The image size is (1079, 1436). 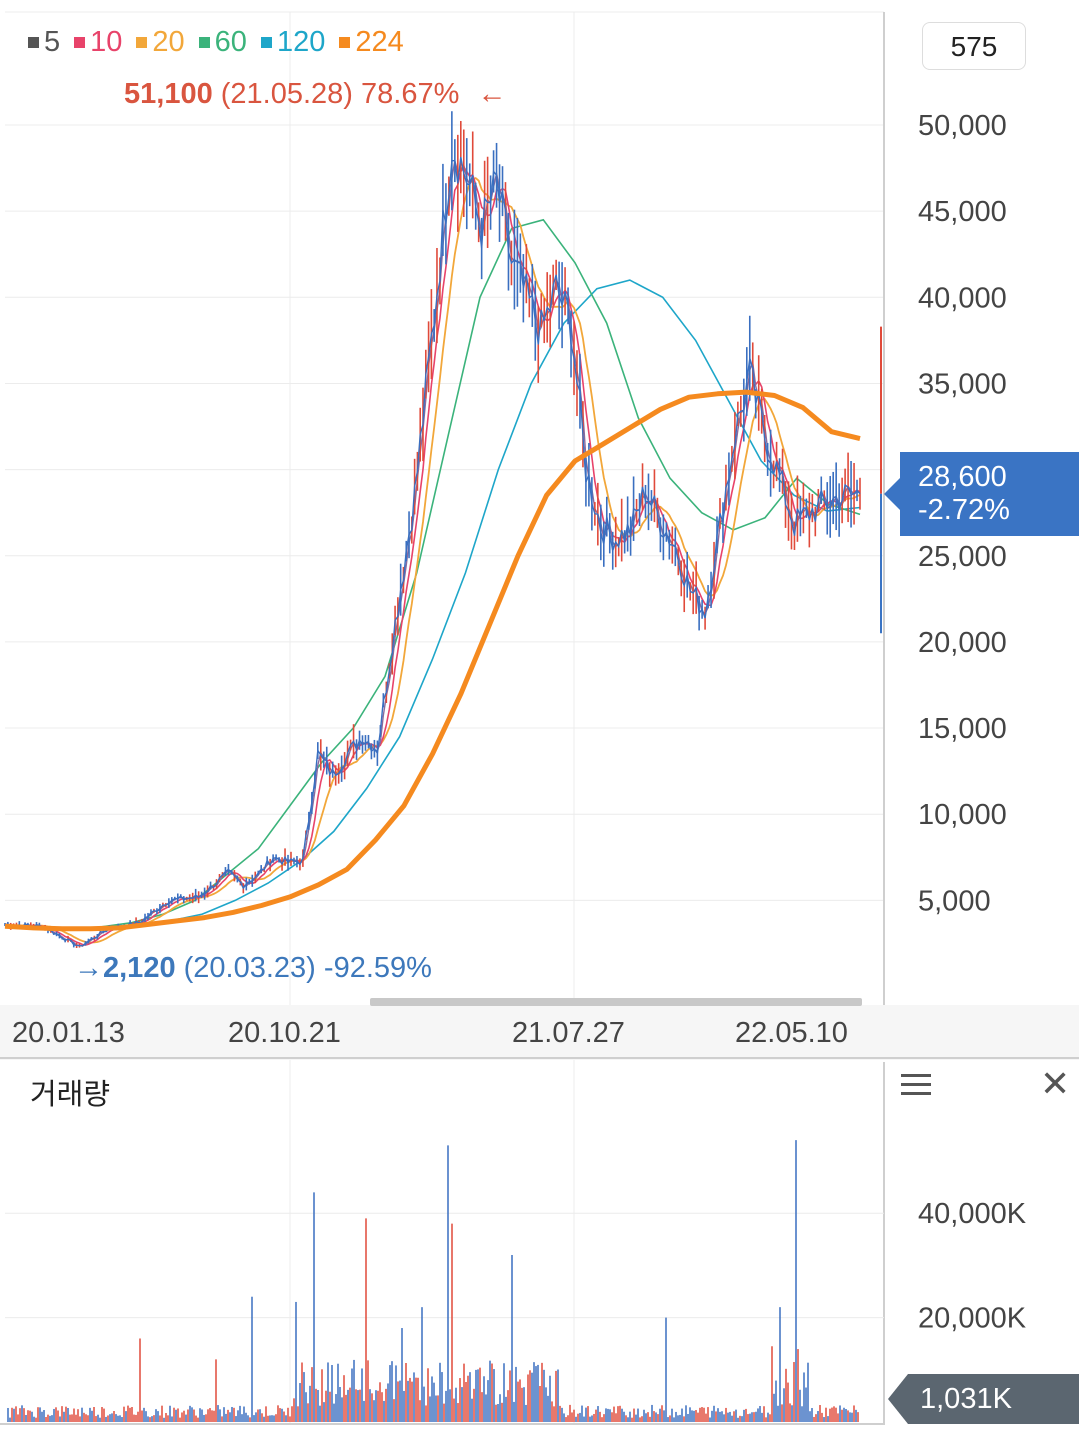 What do you see at coordinates (492, 94) in the screenshot?
I see `left-arrow-icon: ←` at bounding box center [492, 94].